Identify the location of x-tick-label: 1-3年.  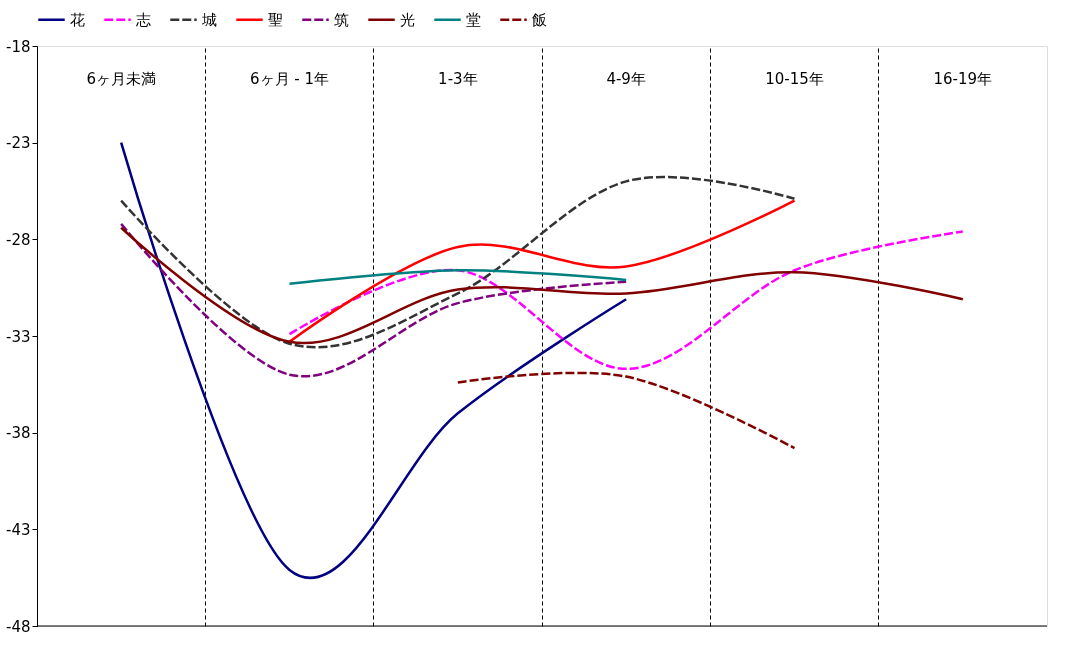
(458, 78).